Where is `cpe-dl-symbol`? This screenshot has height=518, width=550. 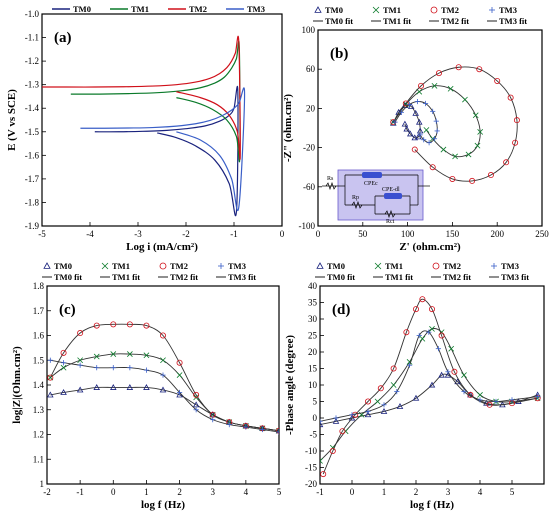 cpe-dl-symbol is located at coordinates (393, 196).